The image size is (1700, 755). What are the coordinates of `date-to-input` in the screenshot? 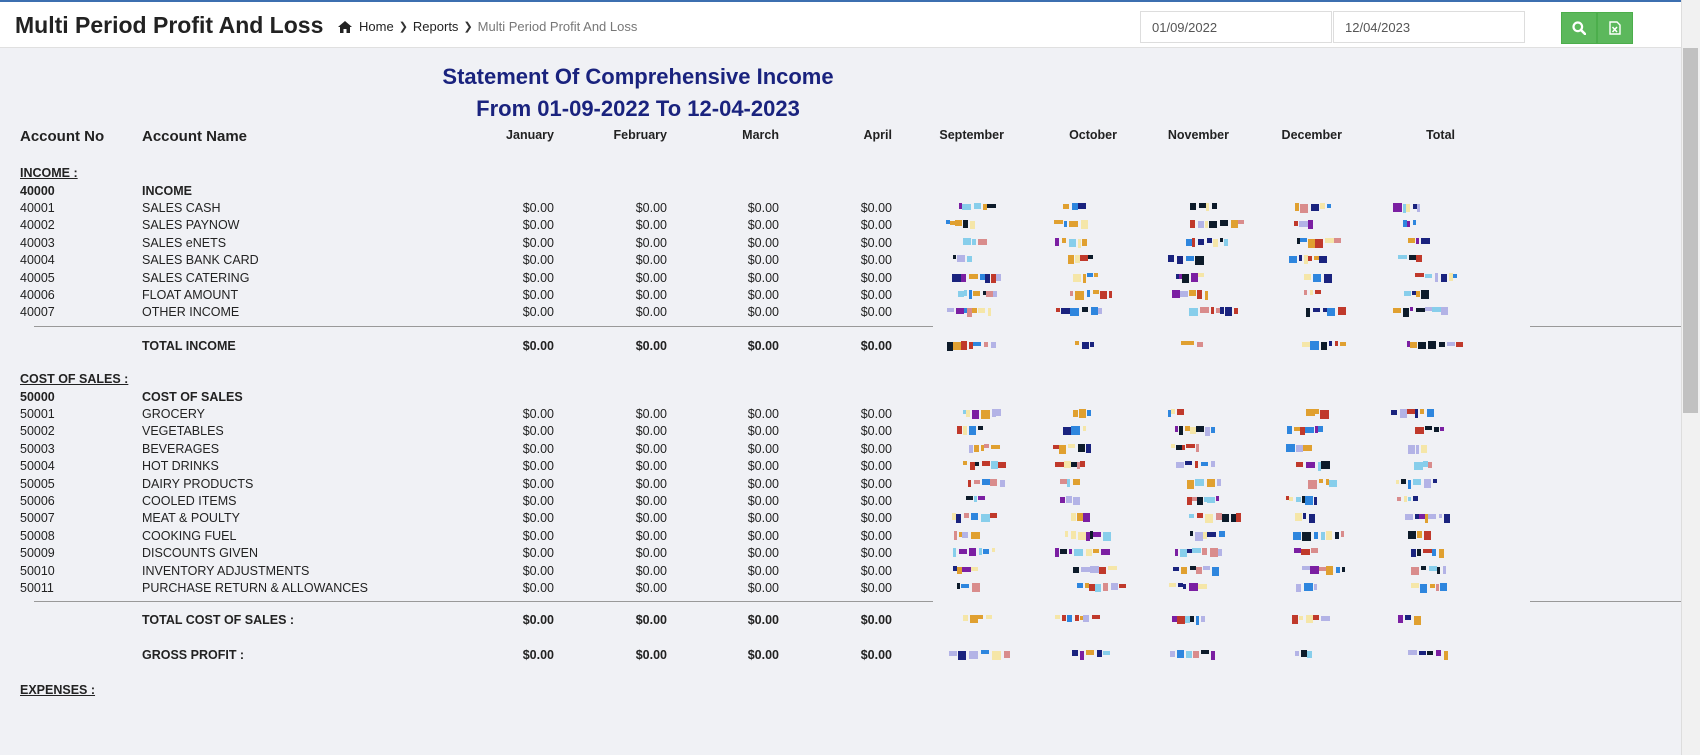 It's located at (1429, 27).